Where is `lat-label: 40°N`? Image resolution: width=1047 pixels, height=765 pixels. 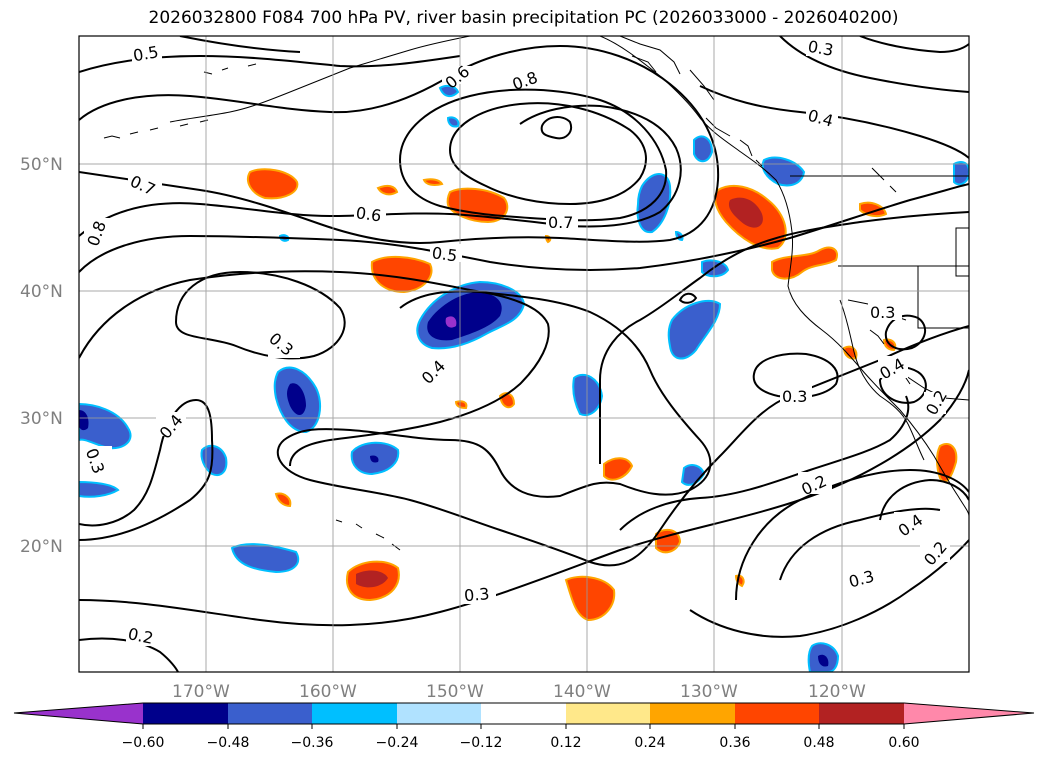 lat-label: 40°N is located at coordinates (41, 292).